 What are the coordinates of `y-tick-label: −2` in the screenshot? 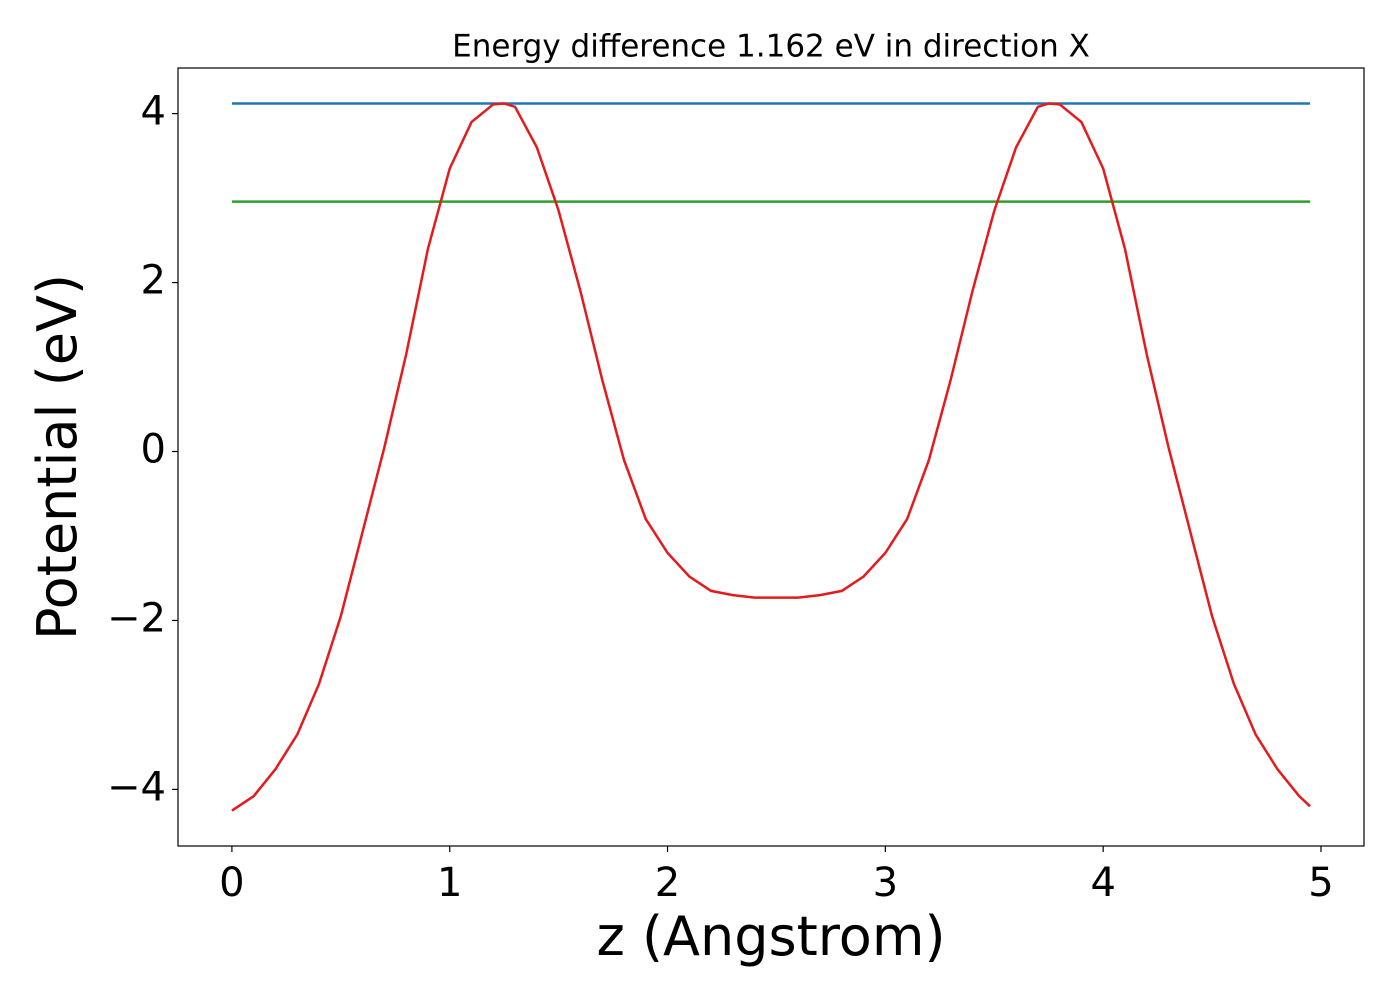 It's located at (136, 618).